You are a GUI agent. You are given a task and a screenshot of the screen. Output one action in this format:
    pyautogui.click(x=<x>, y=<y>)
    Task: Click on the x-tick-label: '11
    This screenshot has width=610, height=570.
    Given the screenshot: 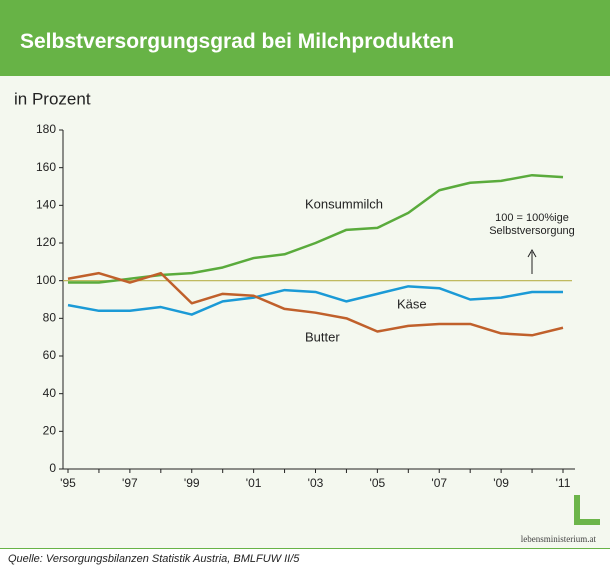 What is the action you would take?
    pyautogui.click(x=563, y=483)
    